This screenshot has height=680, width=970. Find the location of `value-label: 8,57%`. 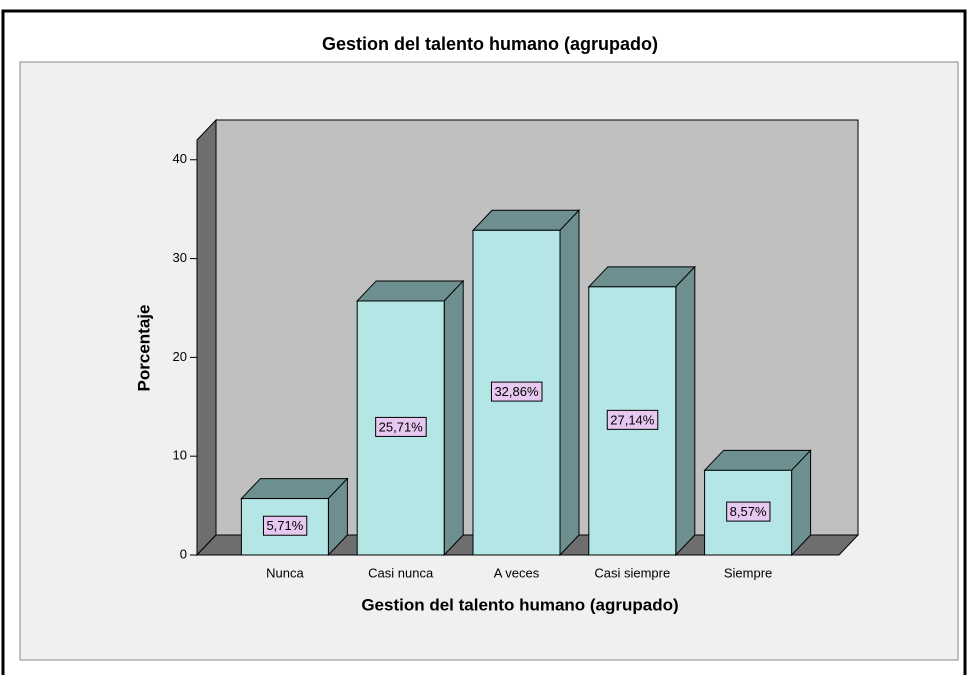

value-label: 8,57% is located at coordinates (748, 511).